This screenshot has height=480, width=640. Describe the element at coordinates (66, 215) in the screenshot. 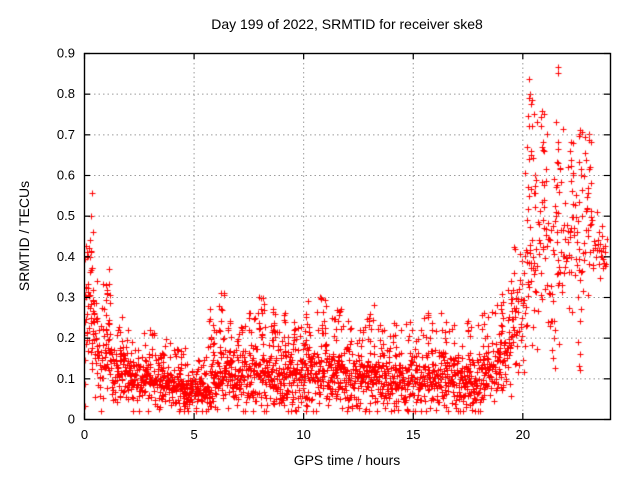

I see `y-tick-label: 0.5` at that location.